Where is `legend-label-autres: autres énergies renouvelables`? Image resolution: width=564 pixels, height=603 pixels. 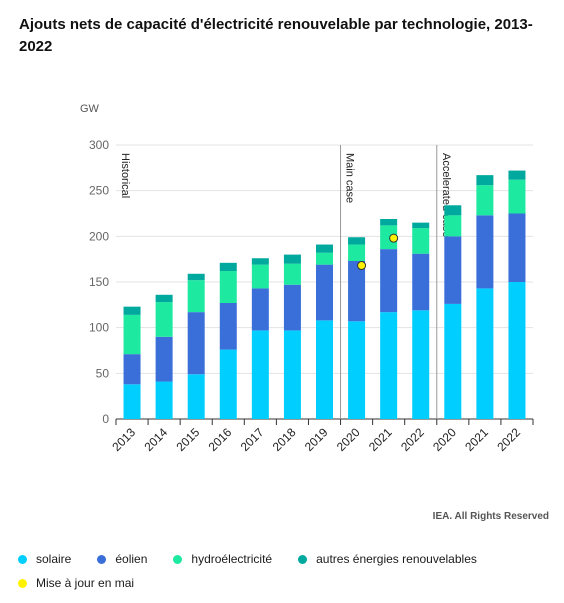
legend-label-autres: autres énergies renouvelables is located at coordinates (396, 559).